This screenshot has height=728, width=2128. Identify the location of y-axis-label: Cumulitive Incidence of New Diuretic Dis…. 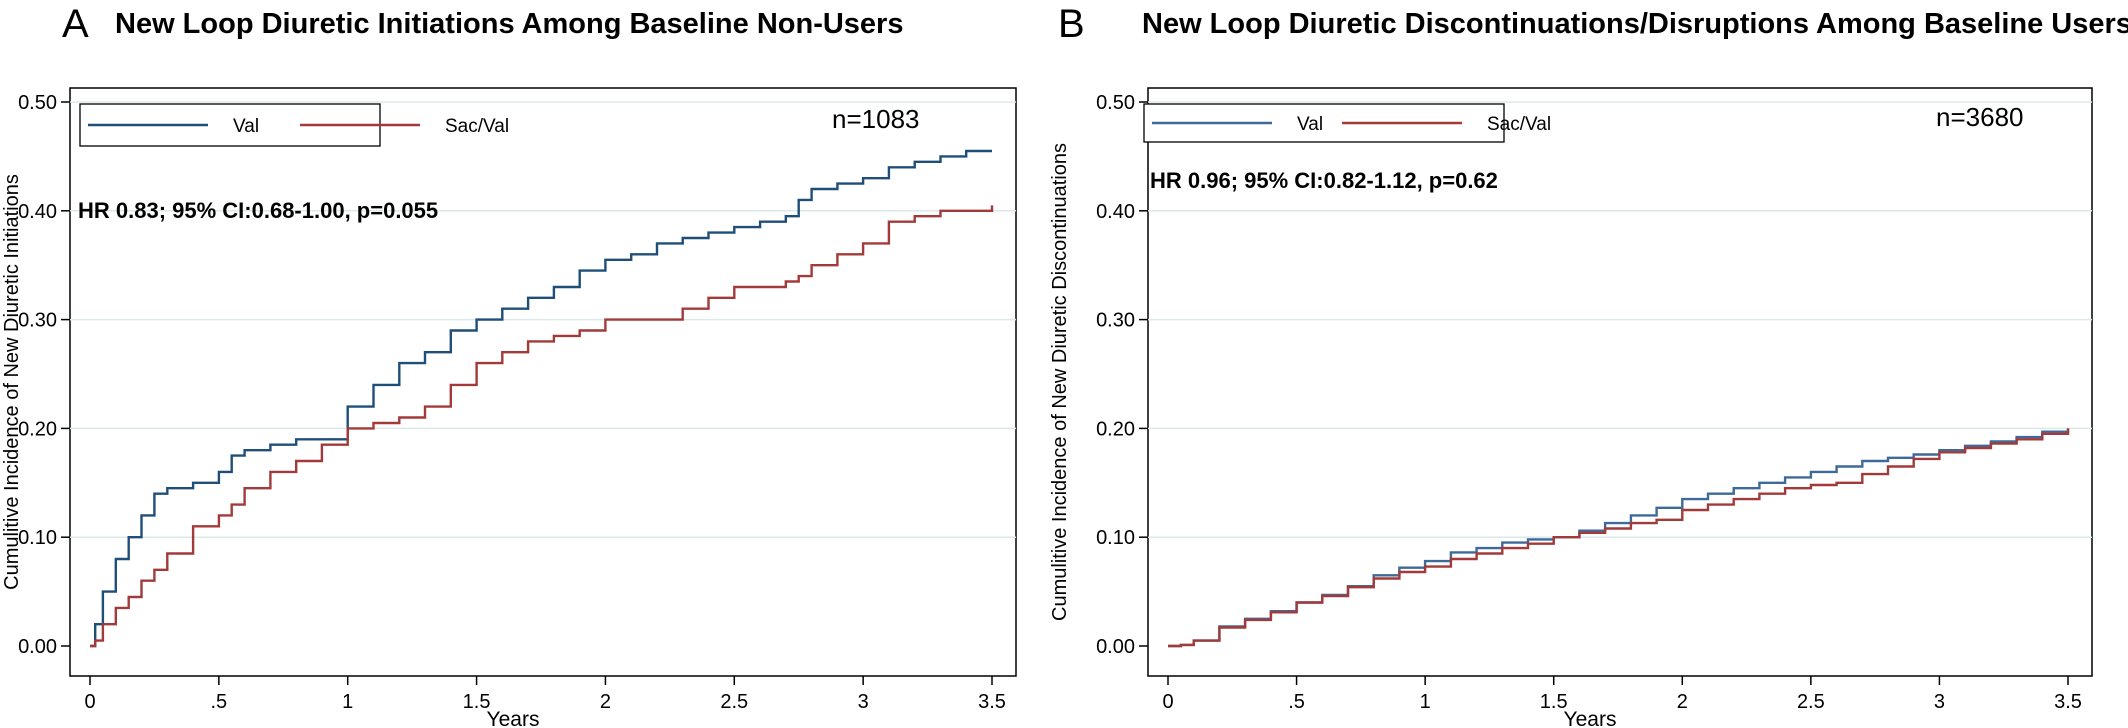
(1060, 382).